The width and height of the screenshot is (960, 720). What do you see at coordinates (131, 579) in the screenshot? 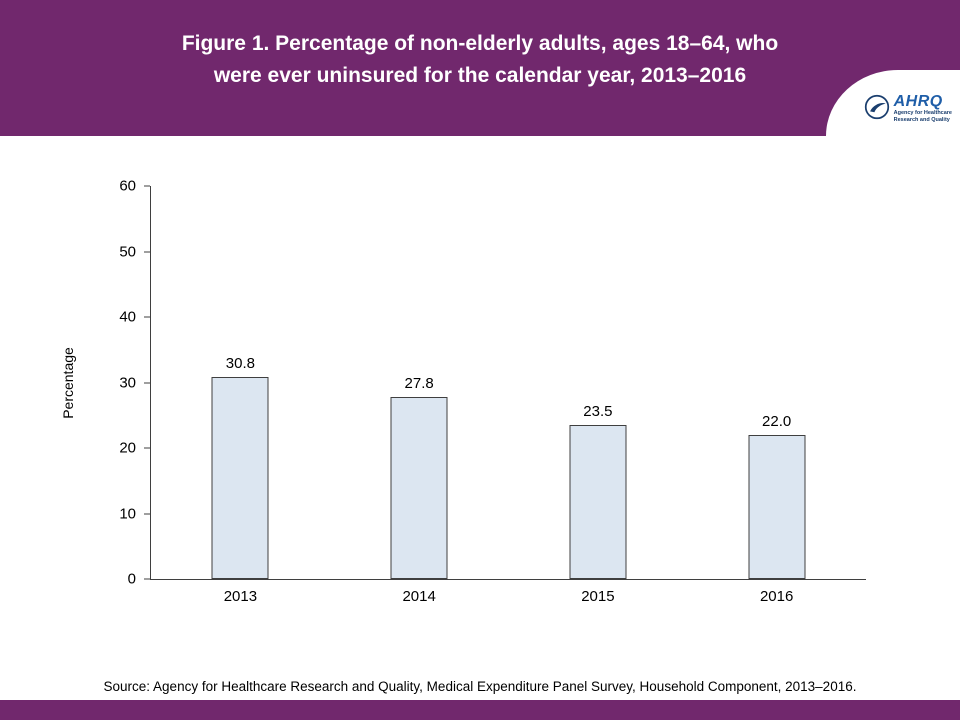
I see `y-tick-label: 0` at bounding box center [131, 579].